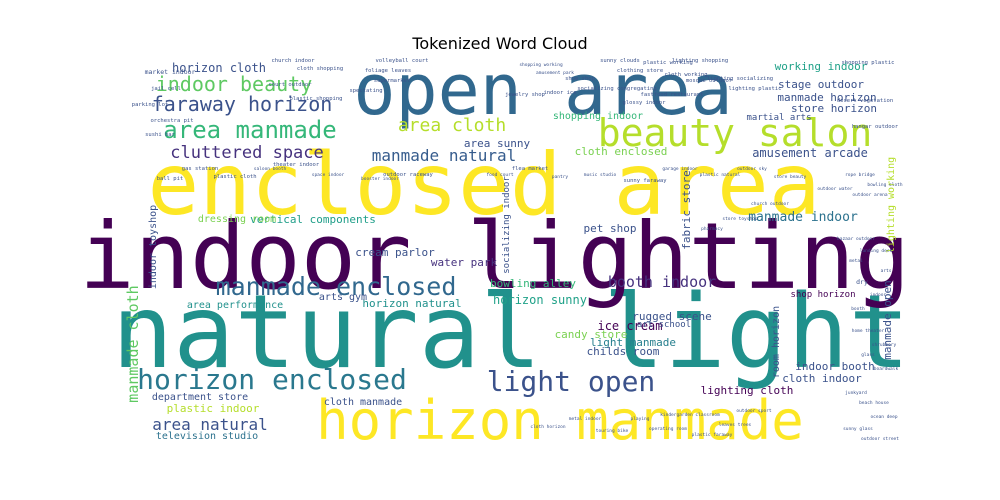 Image resolution: width=1000 pixels, height=500 pixels. What do you see at coordinates (868, 355) in the screenshot?
I see `cloud-word: glass` at bounding box center [868, 355].